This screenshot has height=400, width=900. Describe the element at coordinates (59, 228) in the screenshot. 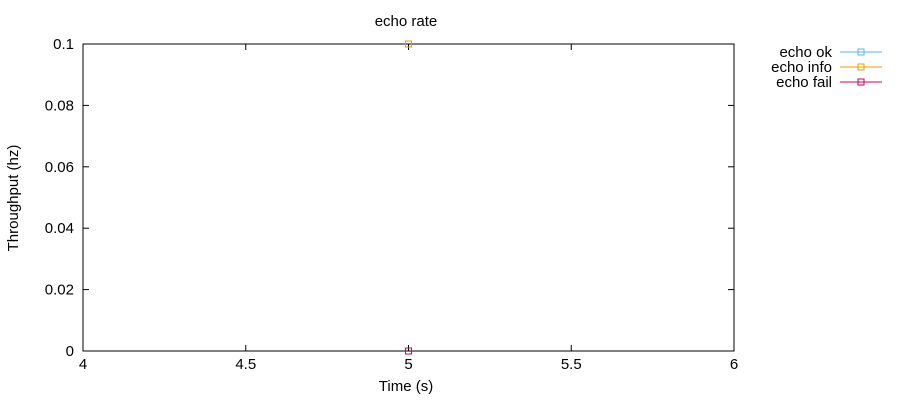

I see `y-tick-label: 0.04` at that location.